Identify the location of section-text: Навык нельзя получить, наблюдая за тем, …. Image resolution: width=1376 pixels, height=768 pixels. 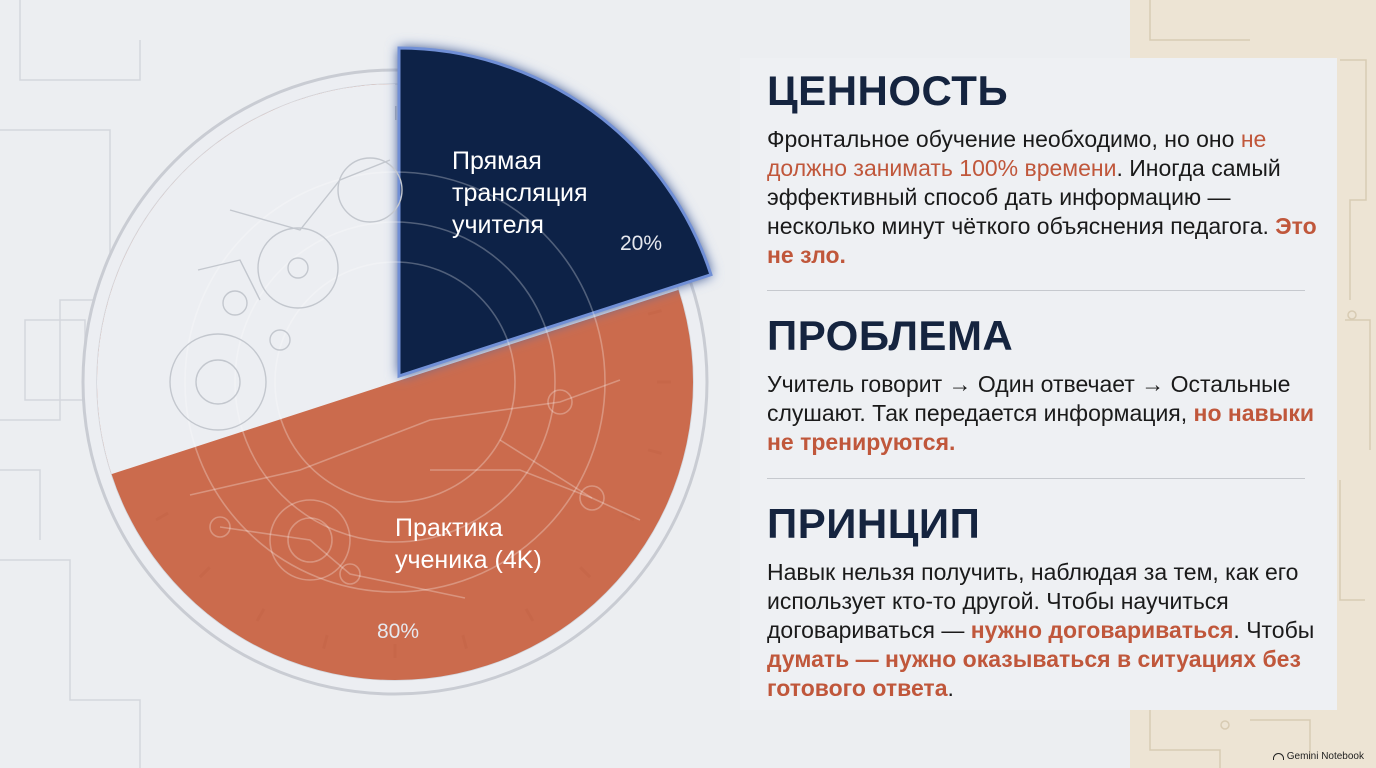
(1047, 630).